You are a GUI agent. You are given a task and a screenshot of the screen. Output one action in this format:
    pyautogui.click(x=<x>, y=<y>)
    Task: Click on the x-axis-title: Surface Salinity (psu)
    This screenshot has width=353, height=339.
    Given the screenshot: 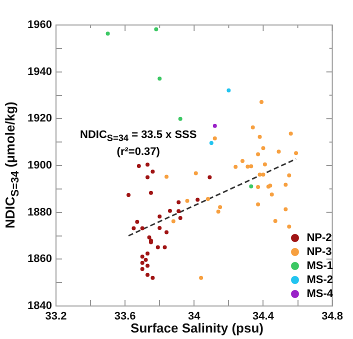 What is the action you would take?
    pyautogui.click(x=197, y=328)
    